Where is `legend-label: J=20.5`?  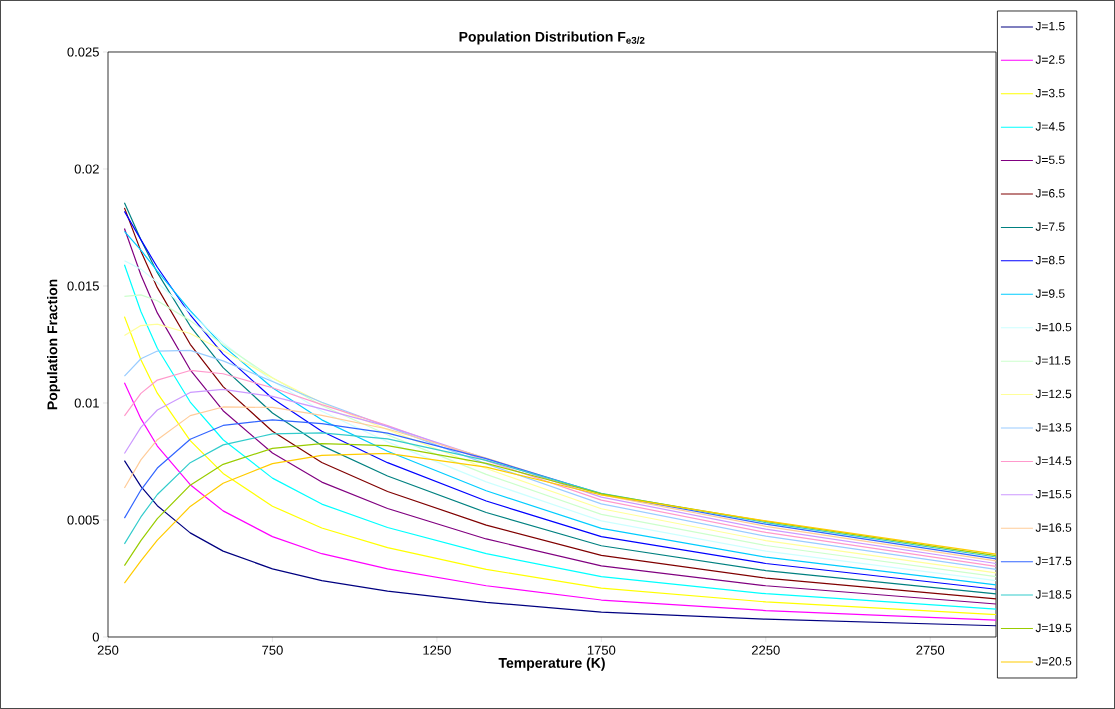
legend-label: J=20.5 is located at coordinates (1053, 661).